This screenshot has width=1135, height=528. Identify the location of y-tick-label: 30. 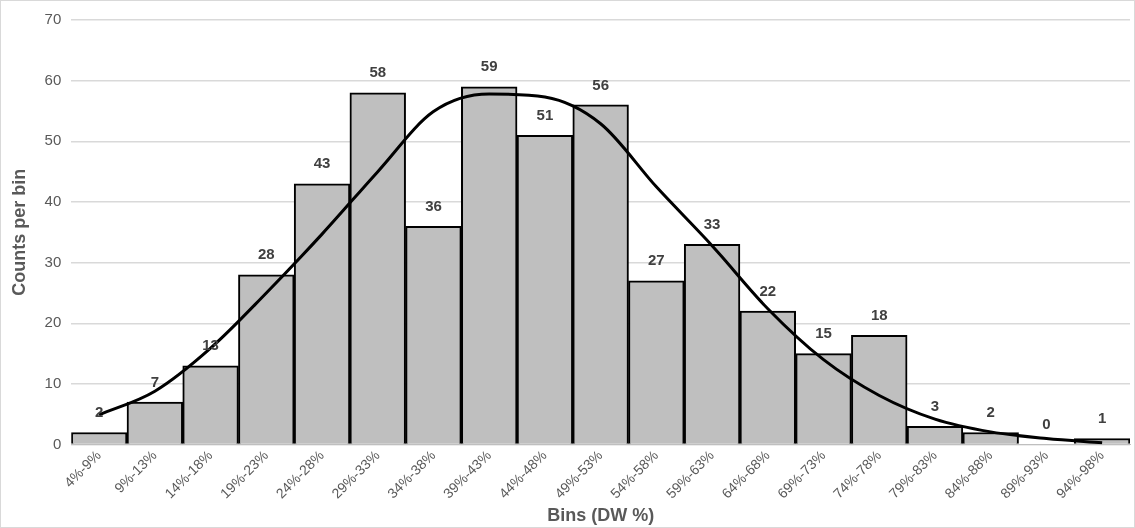
(53, 261).